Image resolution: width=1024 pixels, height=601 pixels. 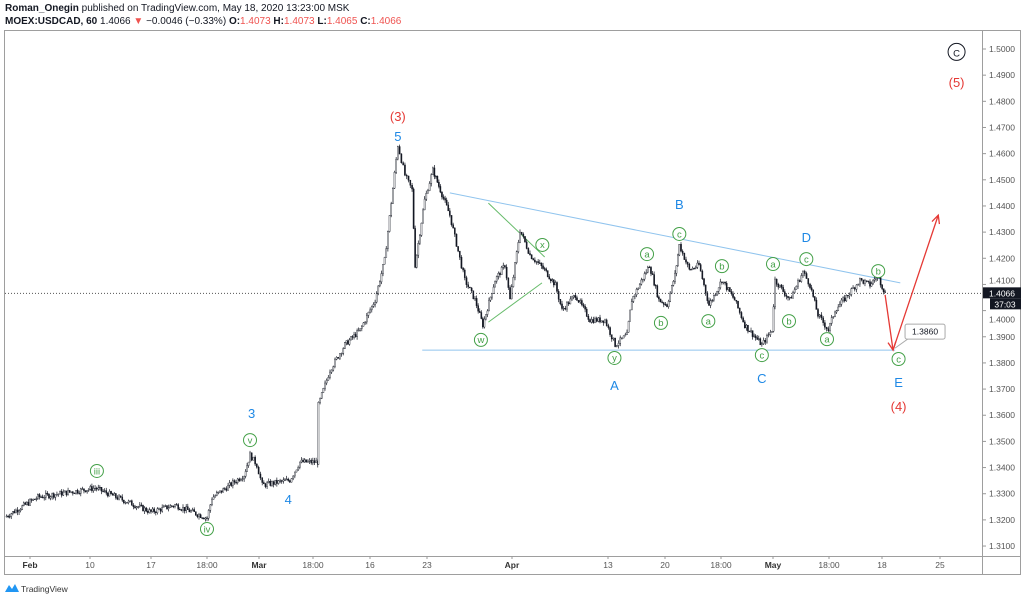 I want to click on trendline-wxy-lower, so click(x=515, y=302).